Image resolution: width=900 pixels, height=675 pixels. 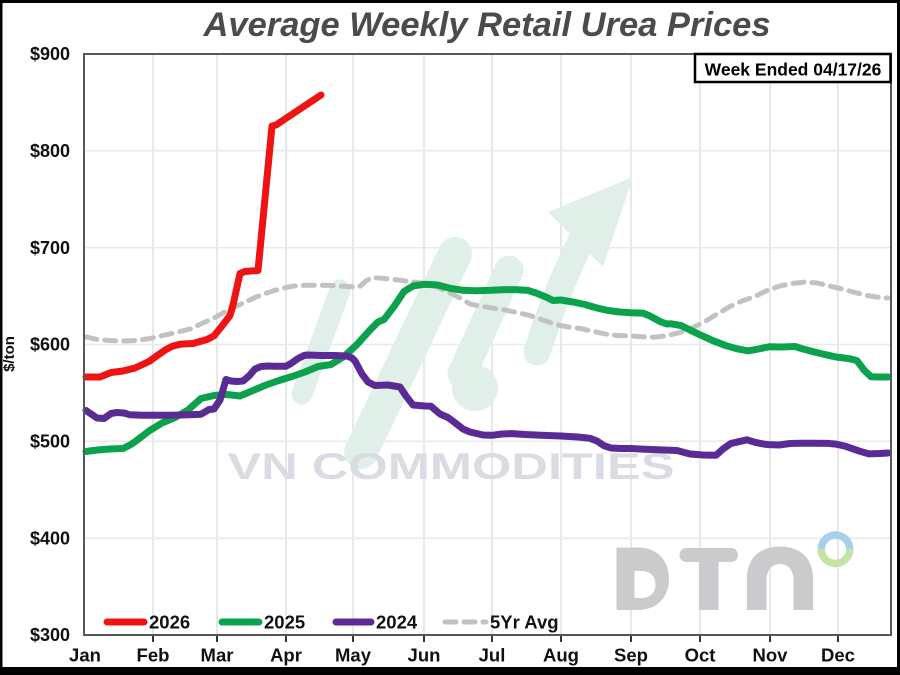 What do you see at coordinates (85, 655) in the screenshot?
I see `svg-text: Jan` at bounding box center [85, 655].